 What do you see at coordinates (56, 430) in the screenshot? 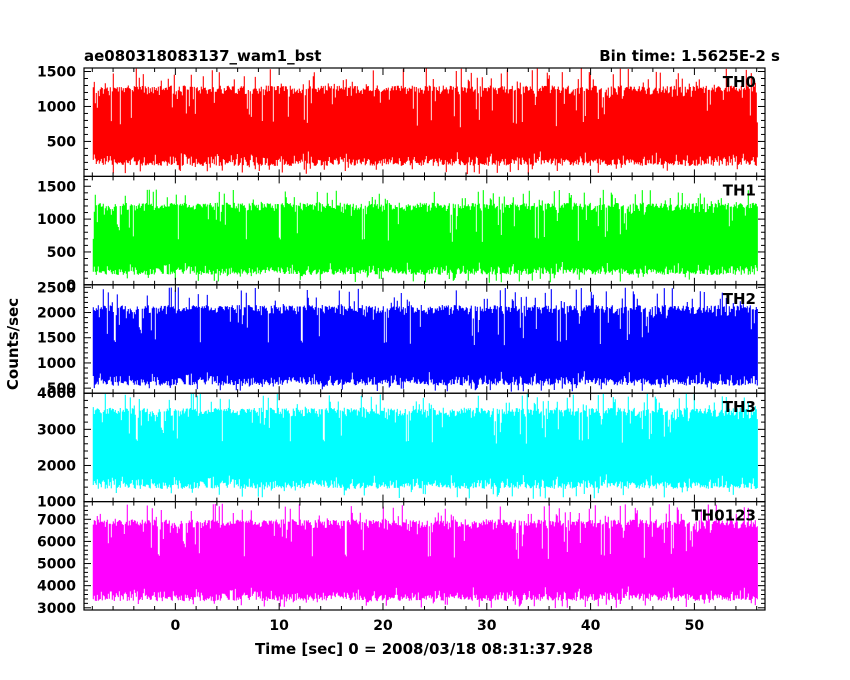
I see `y-tick-label-th3: 3000` at bounding box center [56, 430].